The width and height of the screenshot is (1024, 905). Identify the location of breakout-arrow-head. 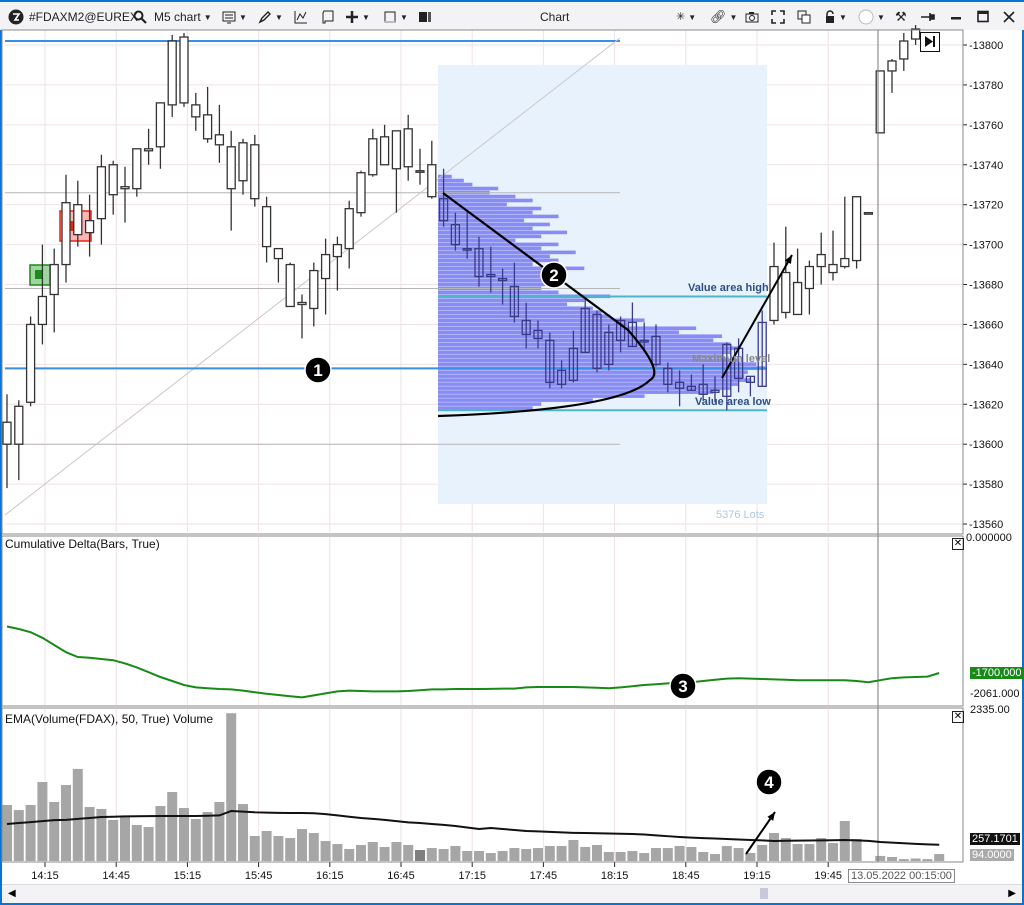
(788, 259).